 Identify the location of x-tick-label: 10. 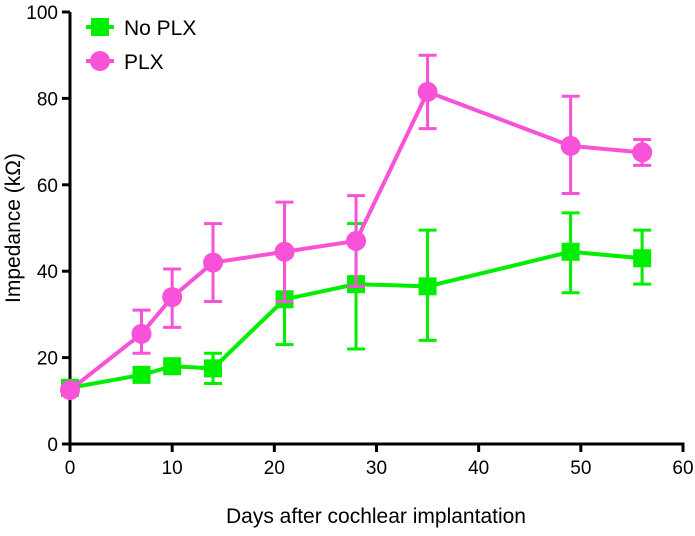
(172, 468).